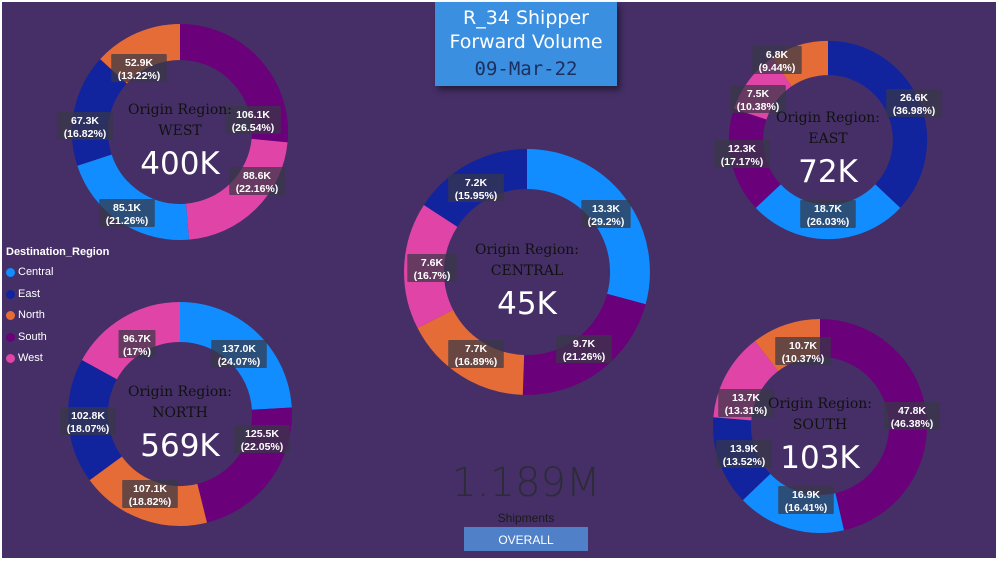  What do you see at coordinates (253, 128) in the screenshot?
I see `data-label-percent: (26.54%)` at bounding box center [253, 128].